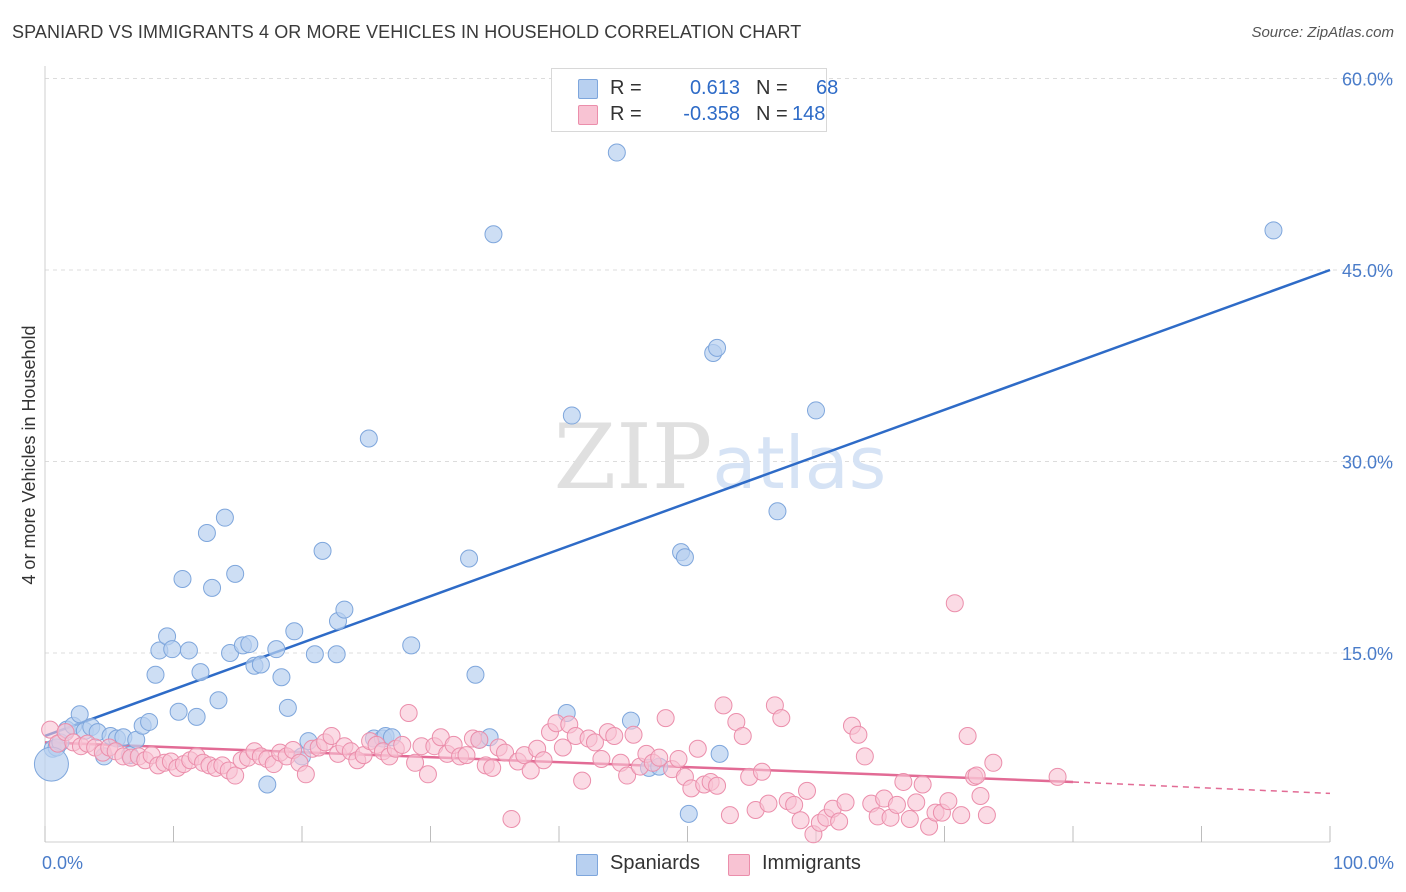 The height and width of the screenshot is (892, 1406). I want to click on legend-swatch-immigrants, so click(588, 115).